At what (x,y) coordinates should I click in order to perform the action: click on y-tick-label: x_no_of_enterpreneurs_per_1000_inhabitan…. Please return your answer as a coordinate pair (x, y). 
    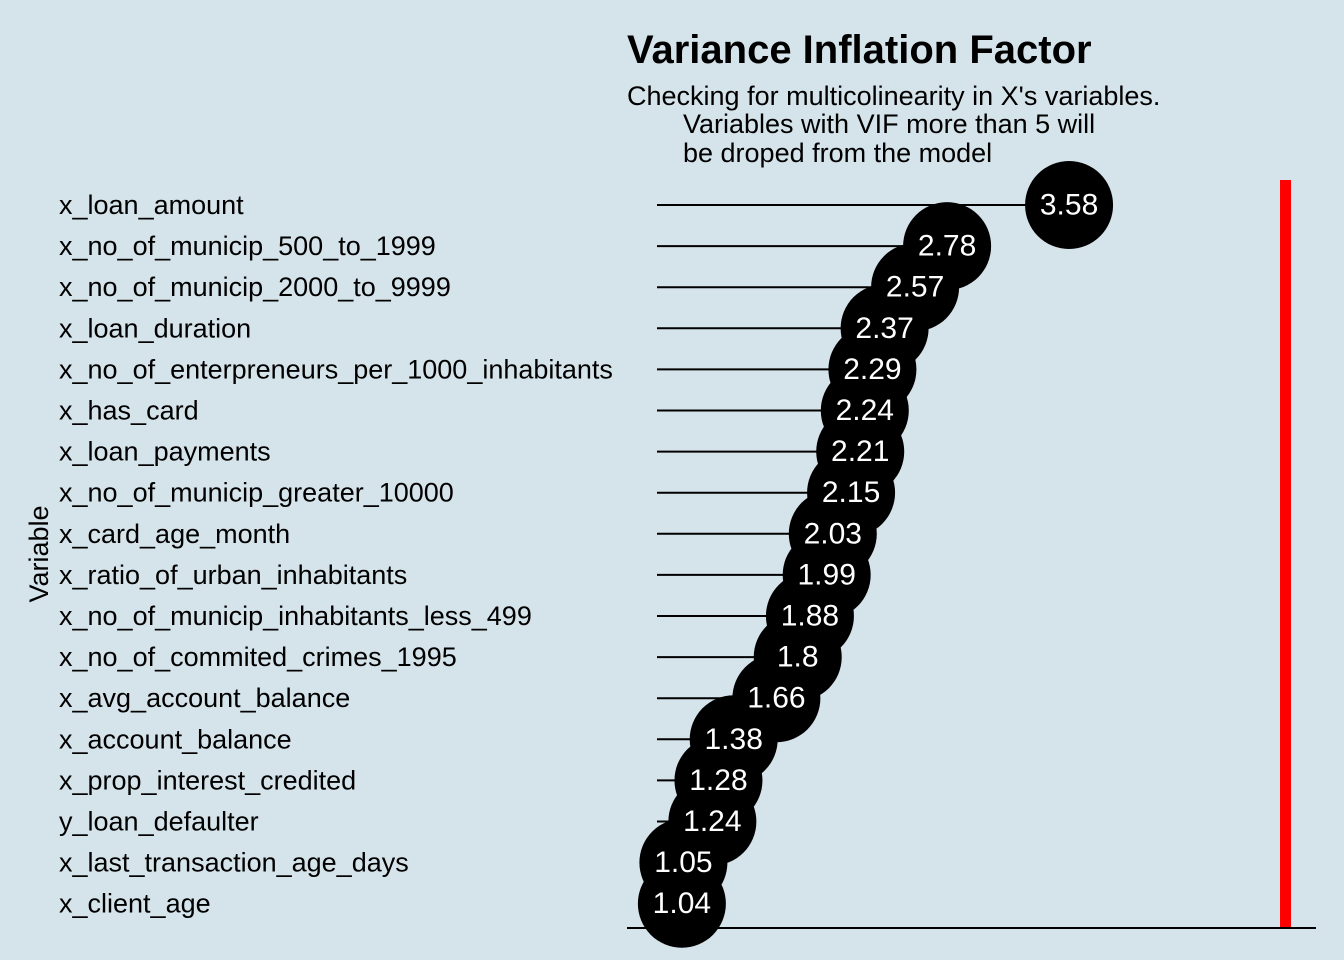
    Looking at the image, I should click on (336, 369).